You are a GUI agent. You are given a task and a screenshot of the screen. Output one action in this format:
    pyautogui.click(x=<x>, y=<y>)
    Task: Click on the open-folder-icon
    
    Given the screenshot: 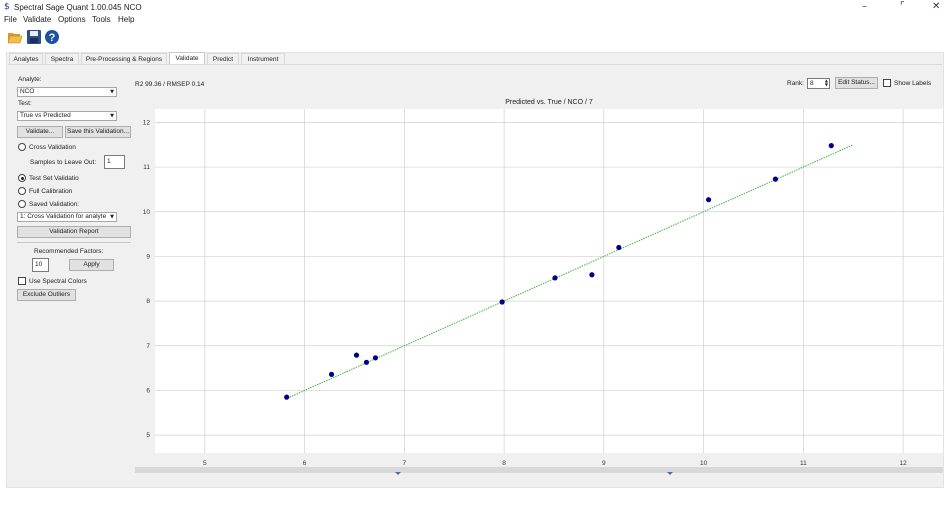 What is the action you would take?
    pyautogui.click(x=15, y=37)
    